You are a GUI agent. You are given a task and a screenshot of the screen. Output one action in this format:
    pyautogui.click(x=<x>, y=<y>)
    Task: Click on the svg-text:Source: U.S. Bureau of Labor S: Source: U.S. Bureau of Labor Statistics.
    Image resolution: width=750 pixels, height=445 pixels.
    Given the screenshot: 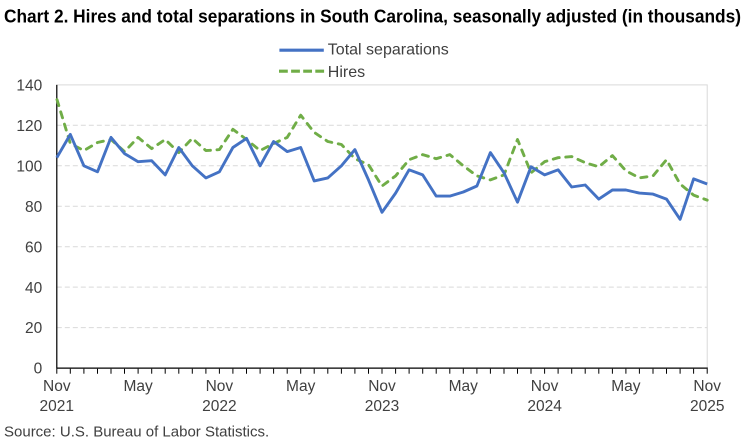 What is the action you would take?
    pyautogui.click(x=136, y=432)
    